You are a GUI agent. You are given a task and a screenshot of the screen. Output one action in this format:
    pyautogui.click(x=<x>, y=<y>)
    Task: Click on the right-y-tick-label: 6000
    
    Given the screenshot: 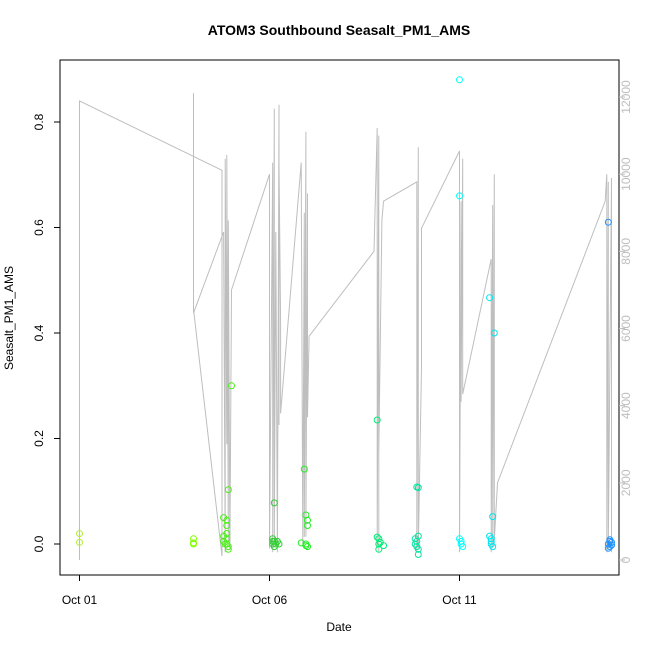 What is the action you would take?
    pyautogui.click(x=626, y=328)
    